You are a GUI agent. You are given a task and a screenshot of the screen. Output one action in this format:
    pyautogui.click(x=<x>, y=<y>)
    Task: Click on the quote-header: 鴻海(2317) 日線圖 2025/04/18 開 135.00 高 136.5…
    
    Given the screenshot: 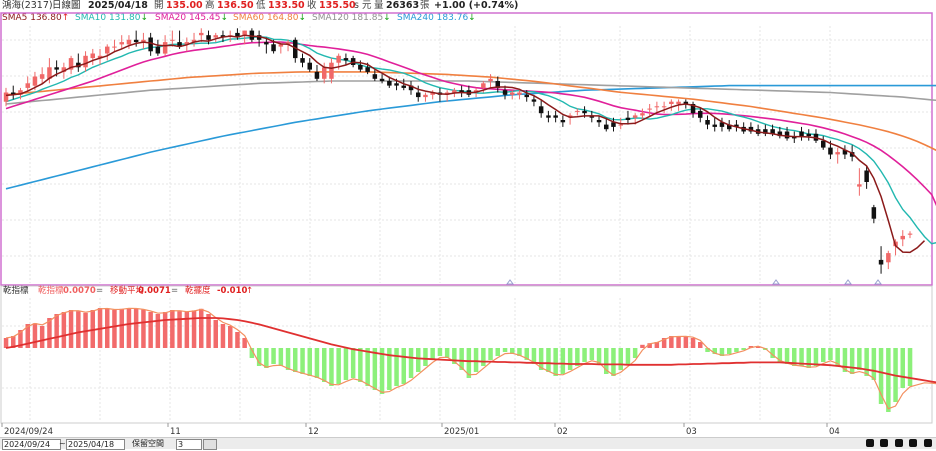 What is the action you would take?
    pyautogui.click(x=468, y=6)
    